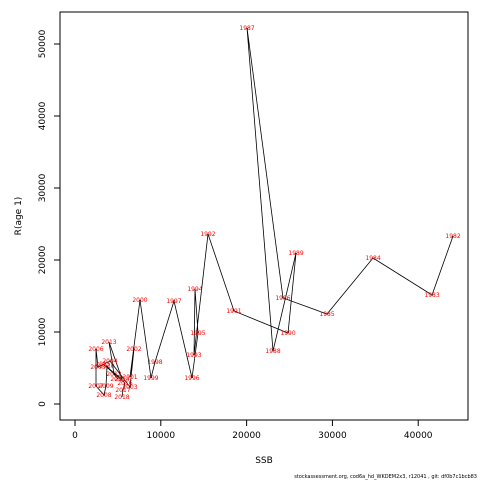 The image size is (480, 480). I want to click on point-label: 1990, so click(287, 333).